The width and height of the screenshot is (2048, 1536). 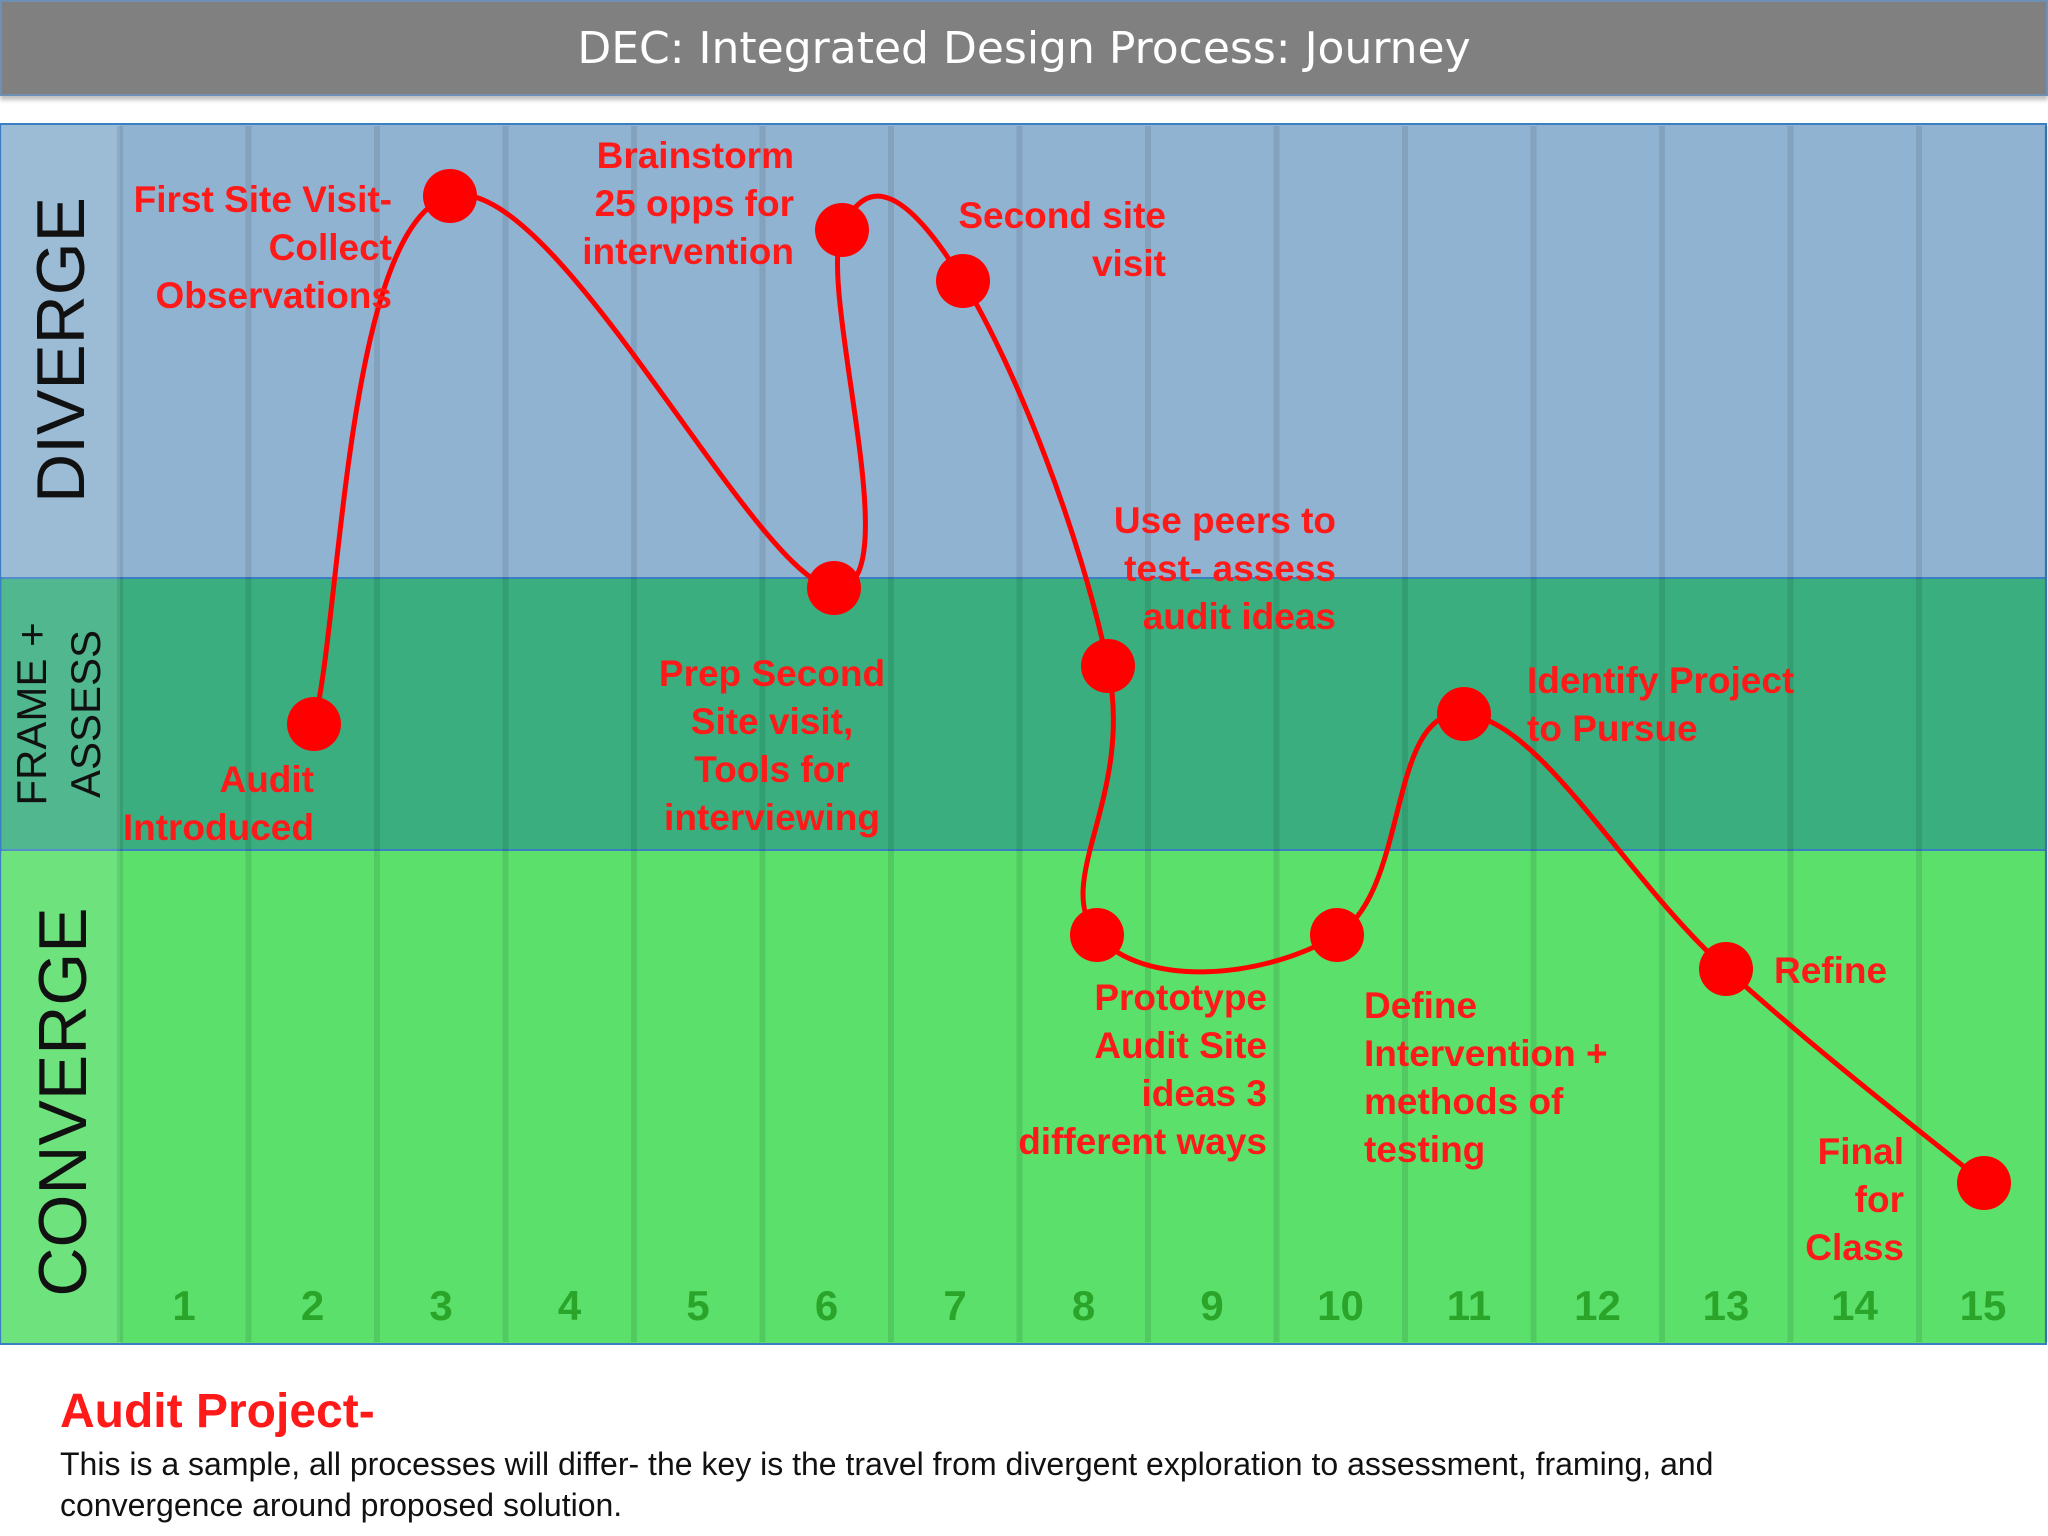 I want to click on step-label-line: intervention, so click(x=688, y=251).